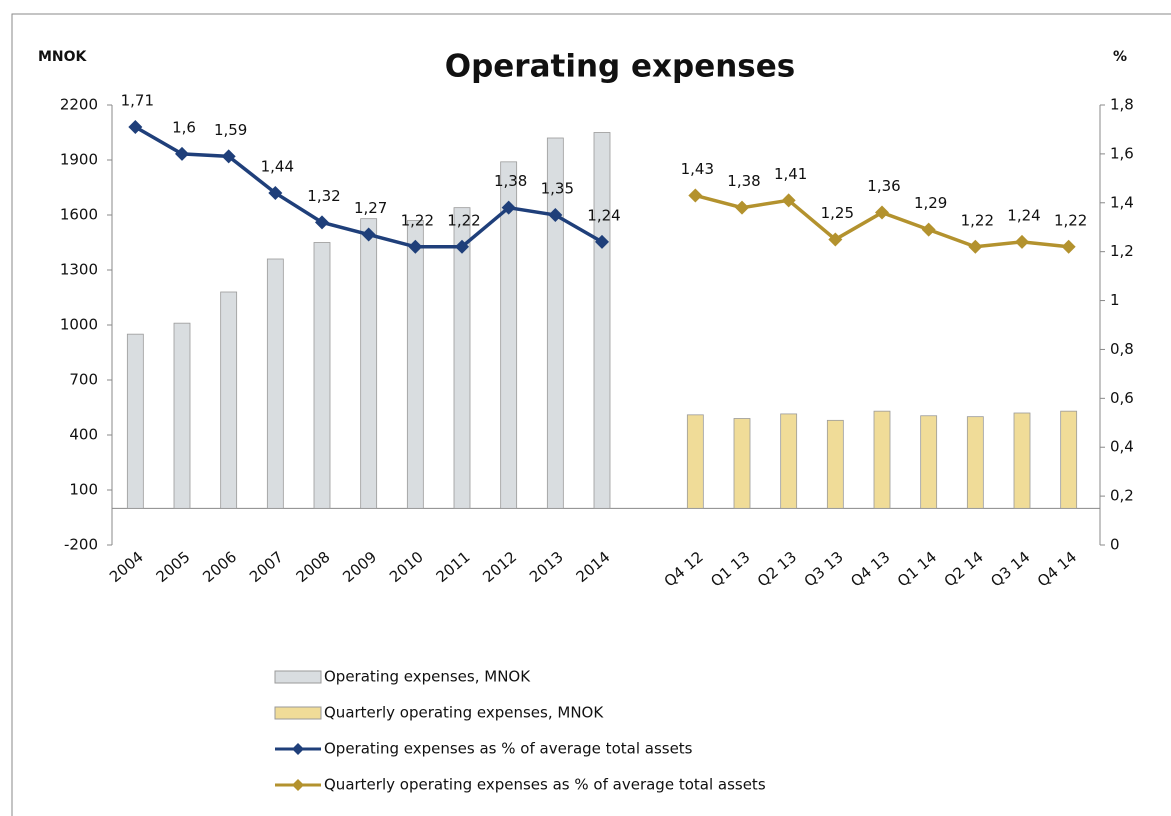  Describe the element at coordinates (1115, 300) in the screenshot. I see `y2-tick-label: 1` at that location.